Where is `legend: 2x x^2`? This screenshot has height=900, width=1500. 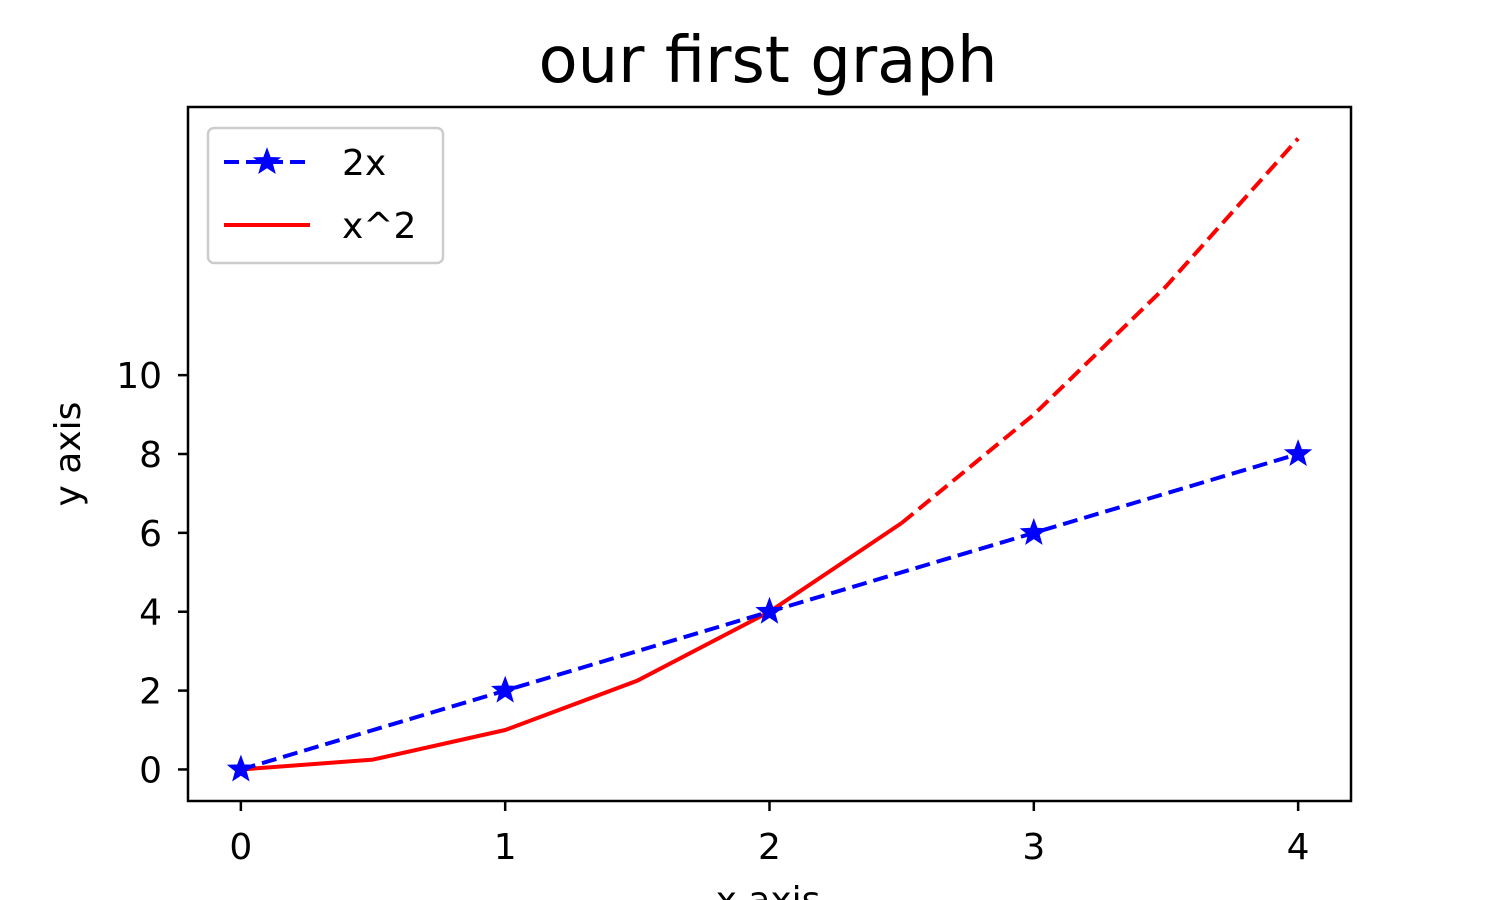
legend: 2x x^2 is located at coordinates (325, 195).